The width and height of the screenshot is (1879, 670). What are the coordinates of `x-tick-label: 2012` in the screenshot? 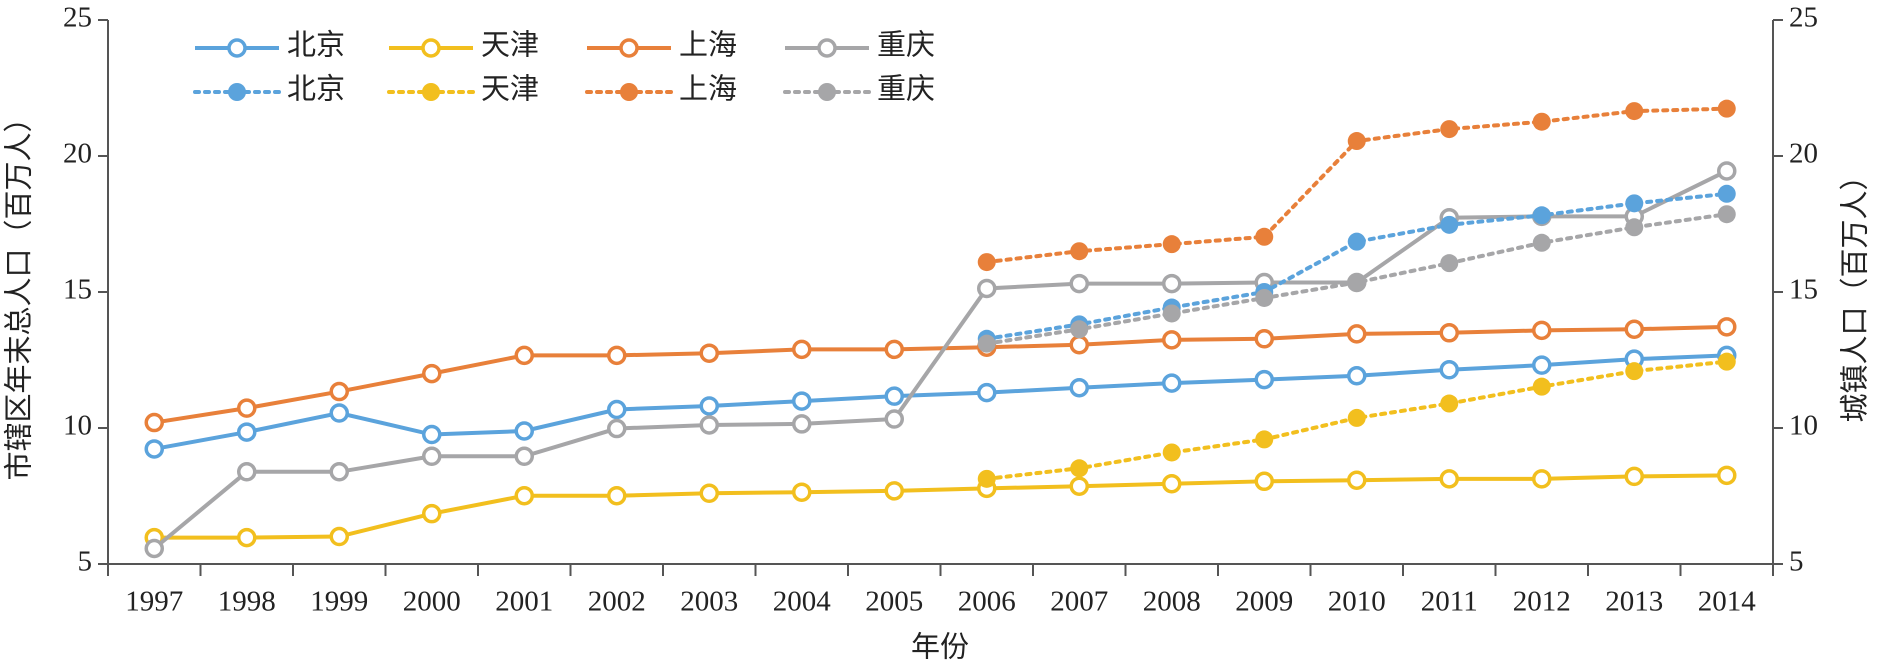 It's located at (1542, 602).